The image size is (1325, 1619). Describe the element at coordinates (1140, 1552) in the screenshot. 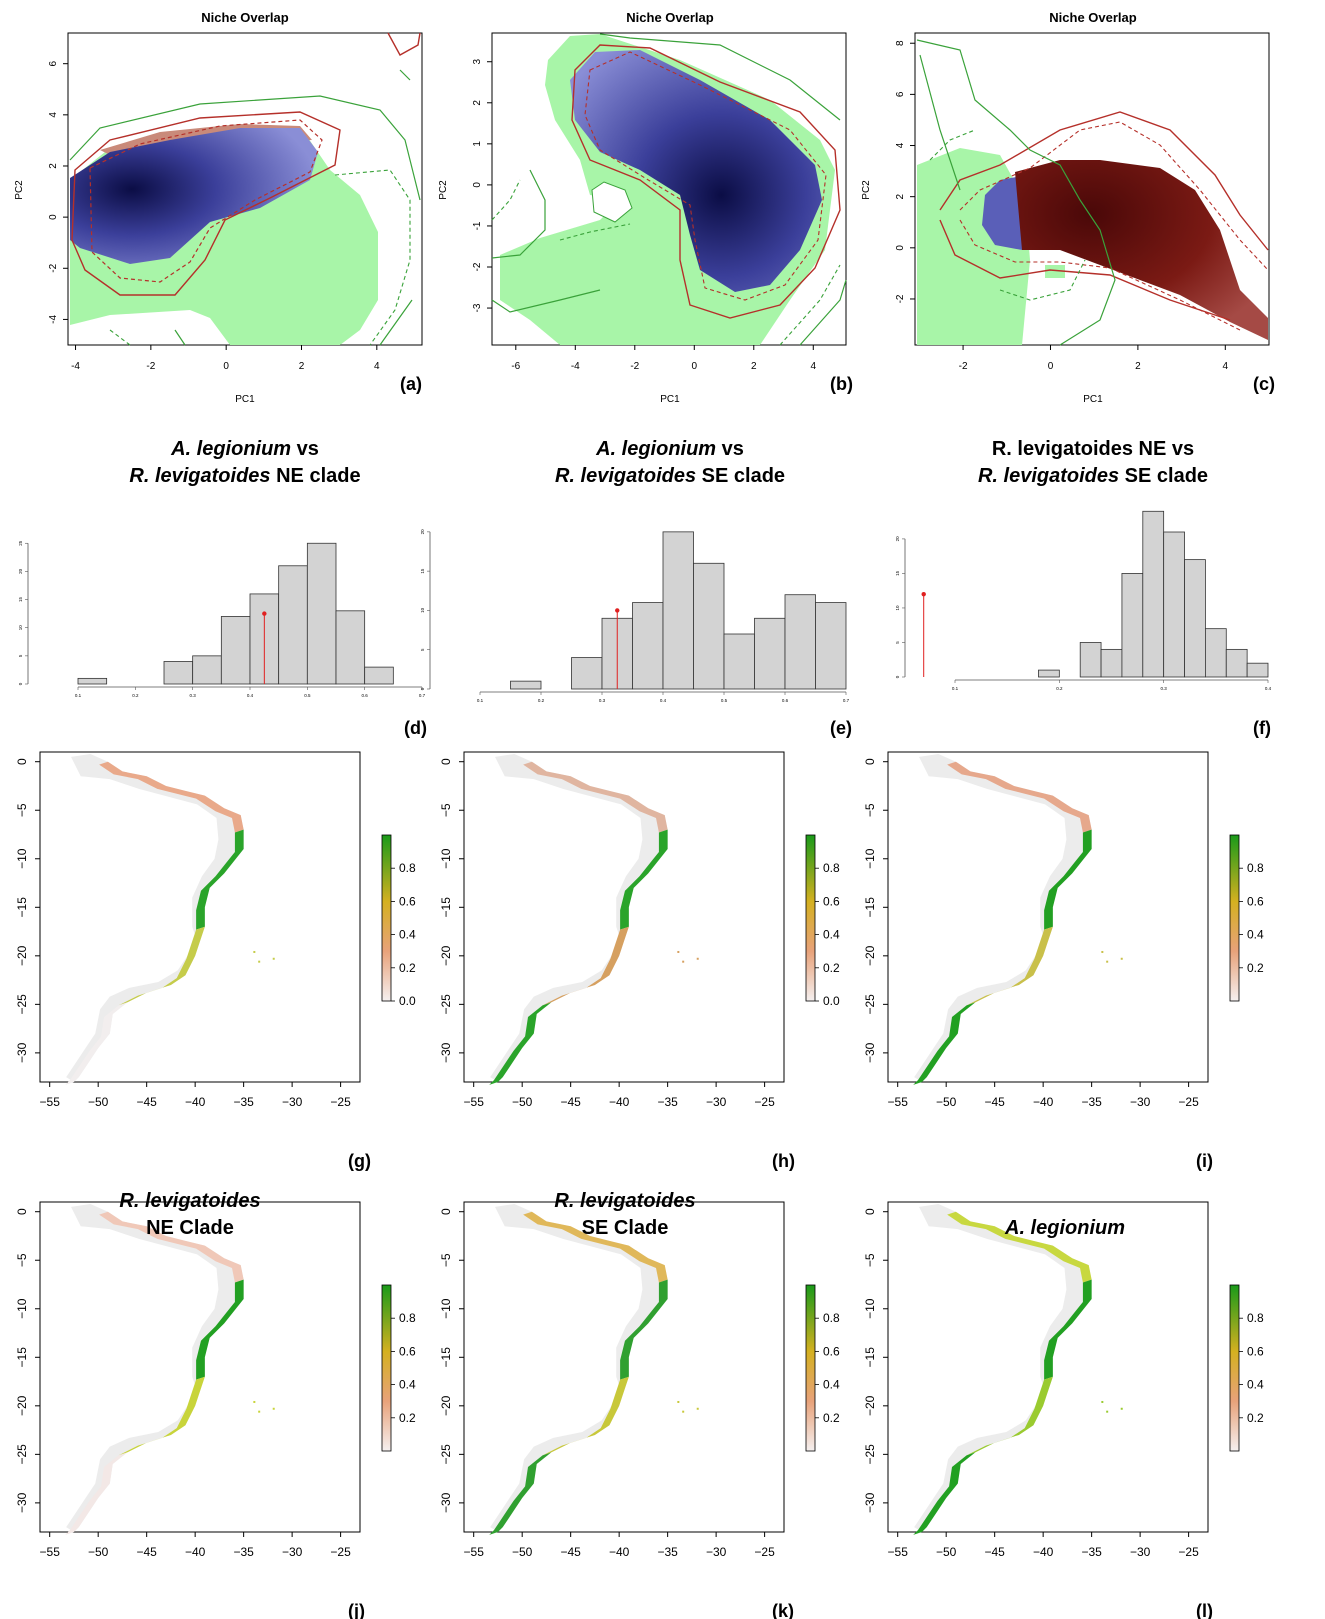

I see `map-l-xtick-label: −30` at that location.